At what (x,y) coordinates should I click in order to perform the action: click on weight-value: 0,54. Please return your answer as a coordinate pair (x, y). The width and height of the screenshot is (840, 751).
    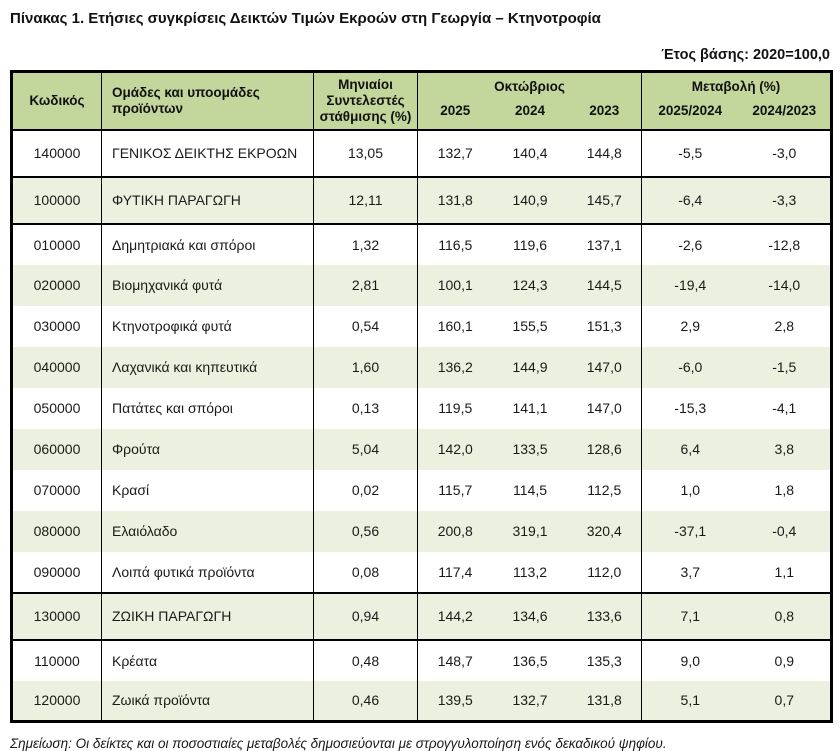
    Looking at the image, I should click on (365, 326).